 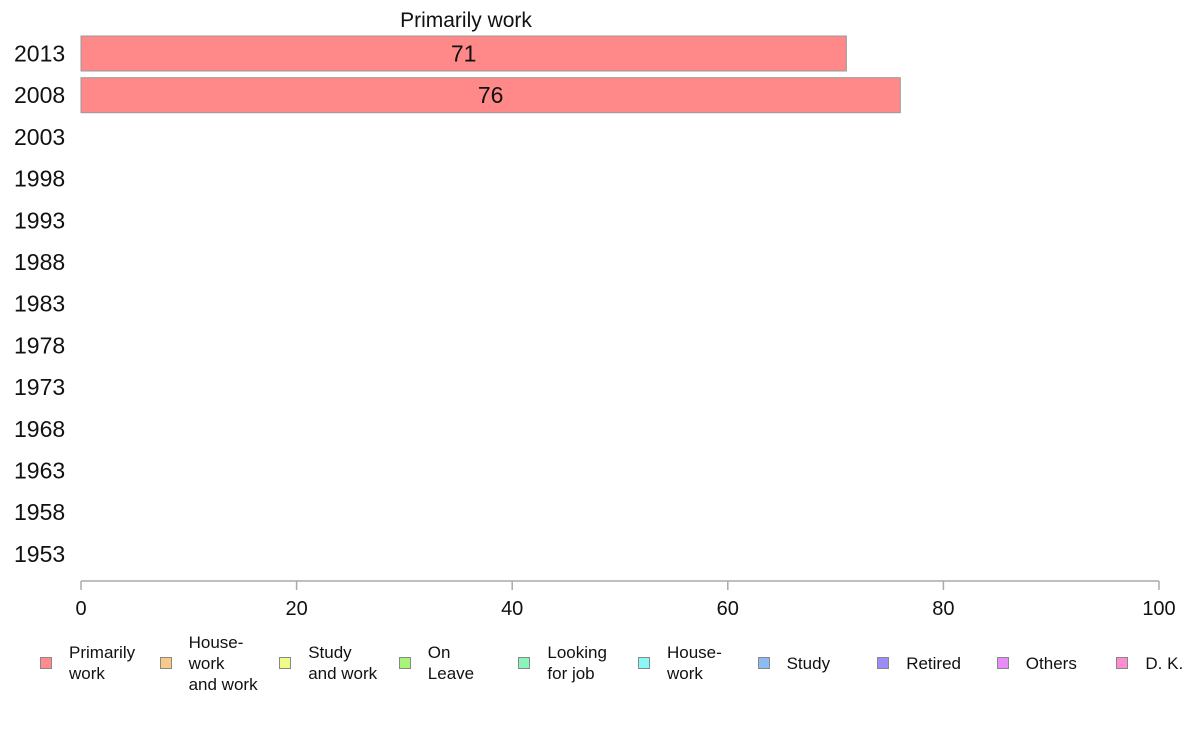 What do you see at coordinates (899, 663) in the screenshot?
I see `legend-item: Retired` at bounding box center [899, 663].